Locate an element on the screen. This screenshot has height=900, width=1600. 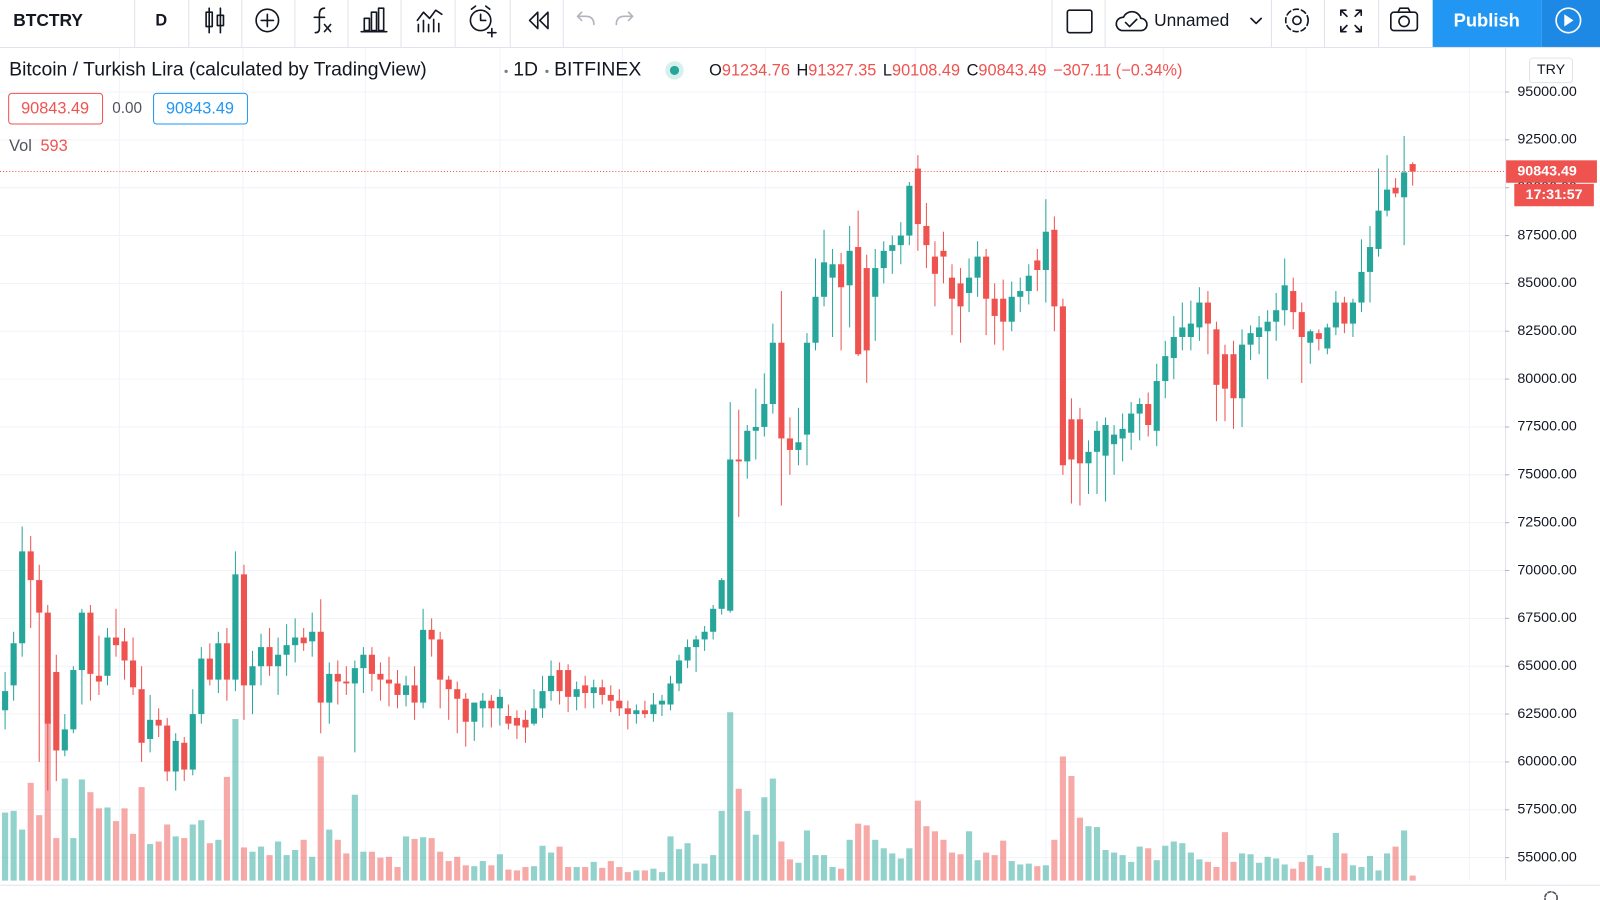
currency: TRY is located at coordinates (1551, 70).